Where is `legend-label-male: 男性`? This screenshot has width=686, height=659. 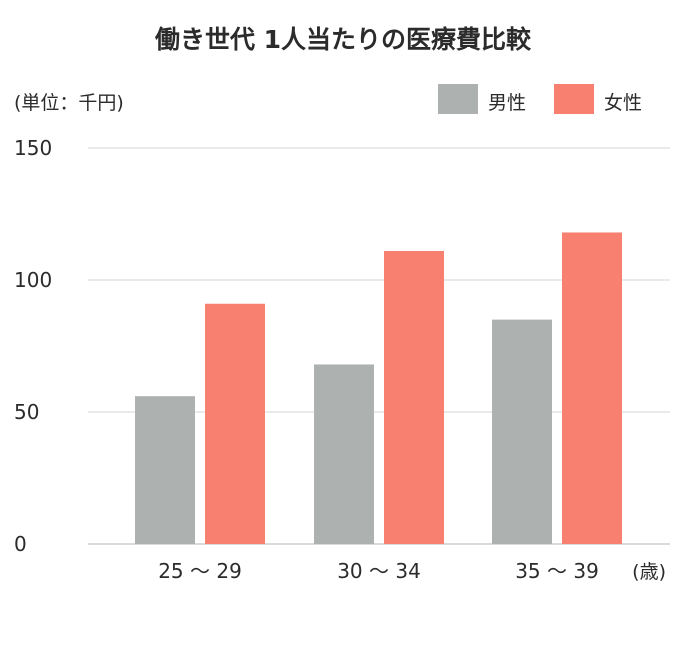
legend-label-male: 男性 is located at coordinates (507, 103).